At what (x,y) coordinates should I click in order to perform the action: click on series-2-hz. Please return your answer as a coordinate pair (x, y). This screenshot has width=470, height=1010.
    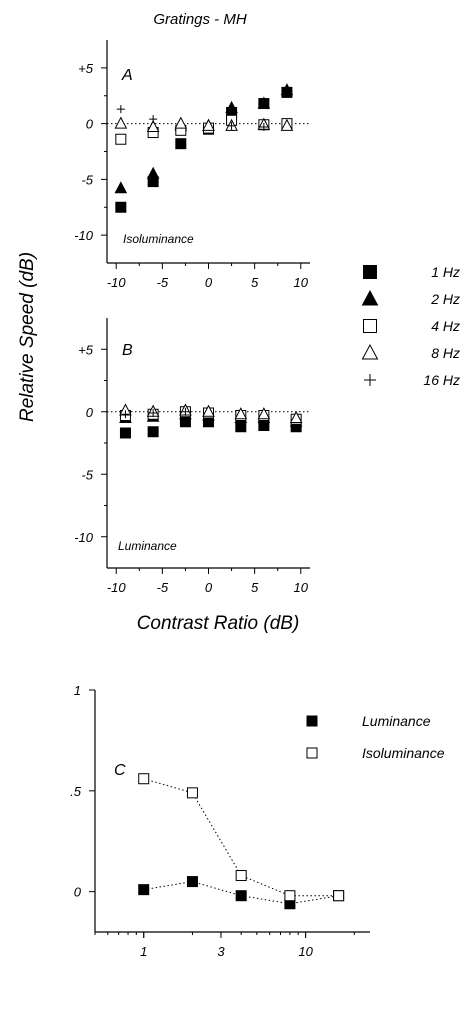
    Looking at the image, I should click on (204, 138).